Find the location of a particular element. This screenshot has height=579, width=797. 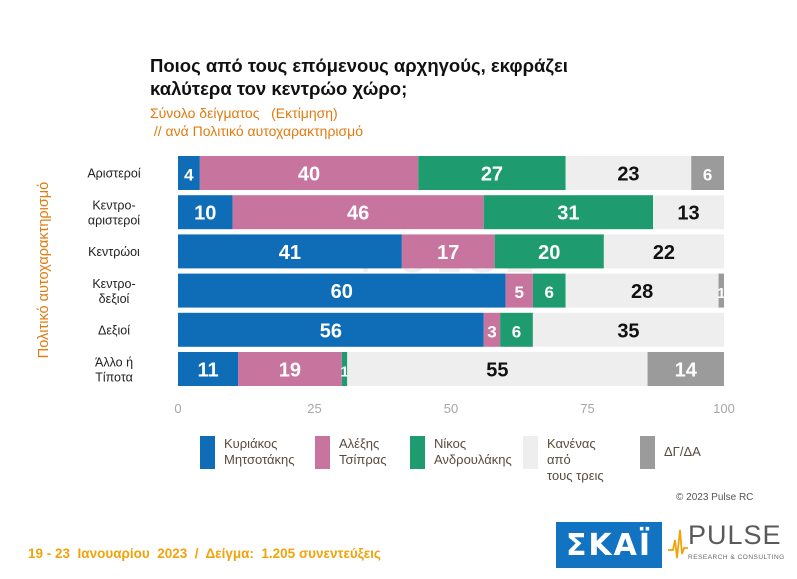

data-label: 4 is located at coordinates (189, 175).